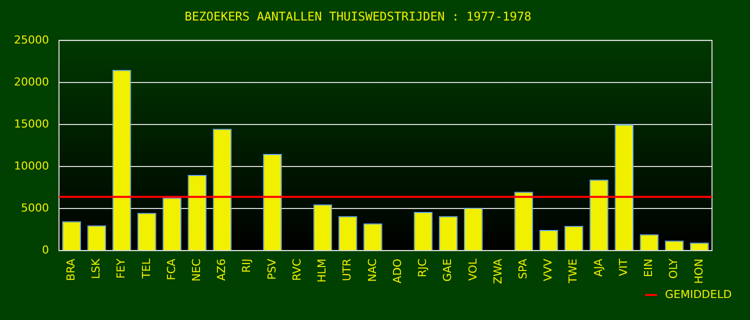 The image size is (750, 320). Describe the element at coordinates (71, 269) in the screenshot. I see `x-tick-label: BRA` at that location.